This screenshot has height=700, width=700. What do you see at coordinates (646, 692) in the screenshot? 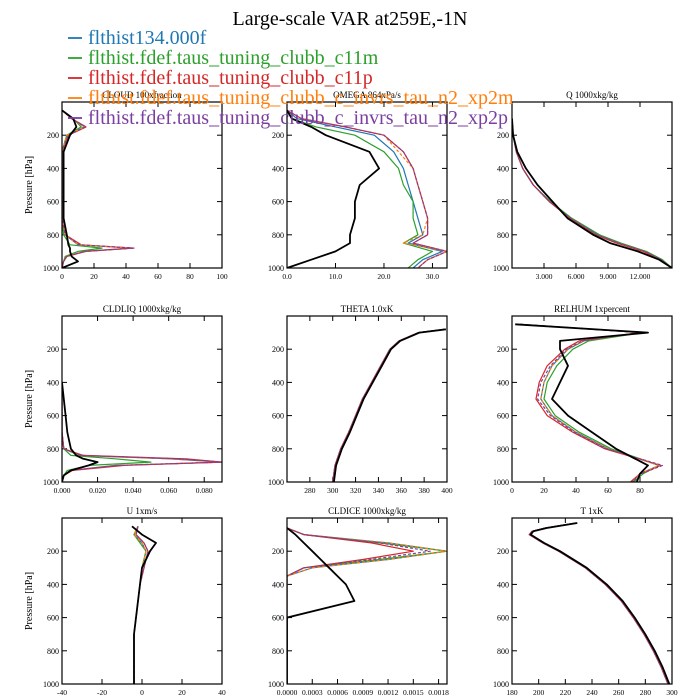
I see `x-tick-label: 280` at bounding box center [646, 692].